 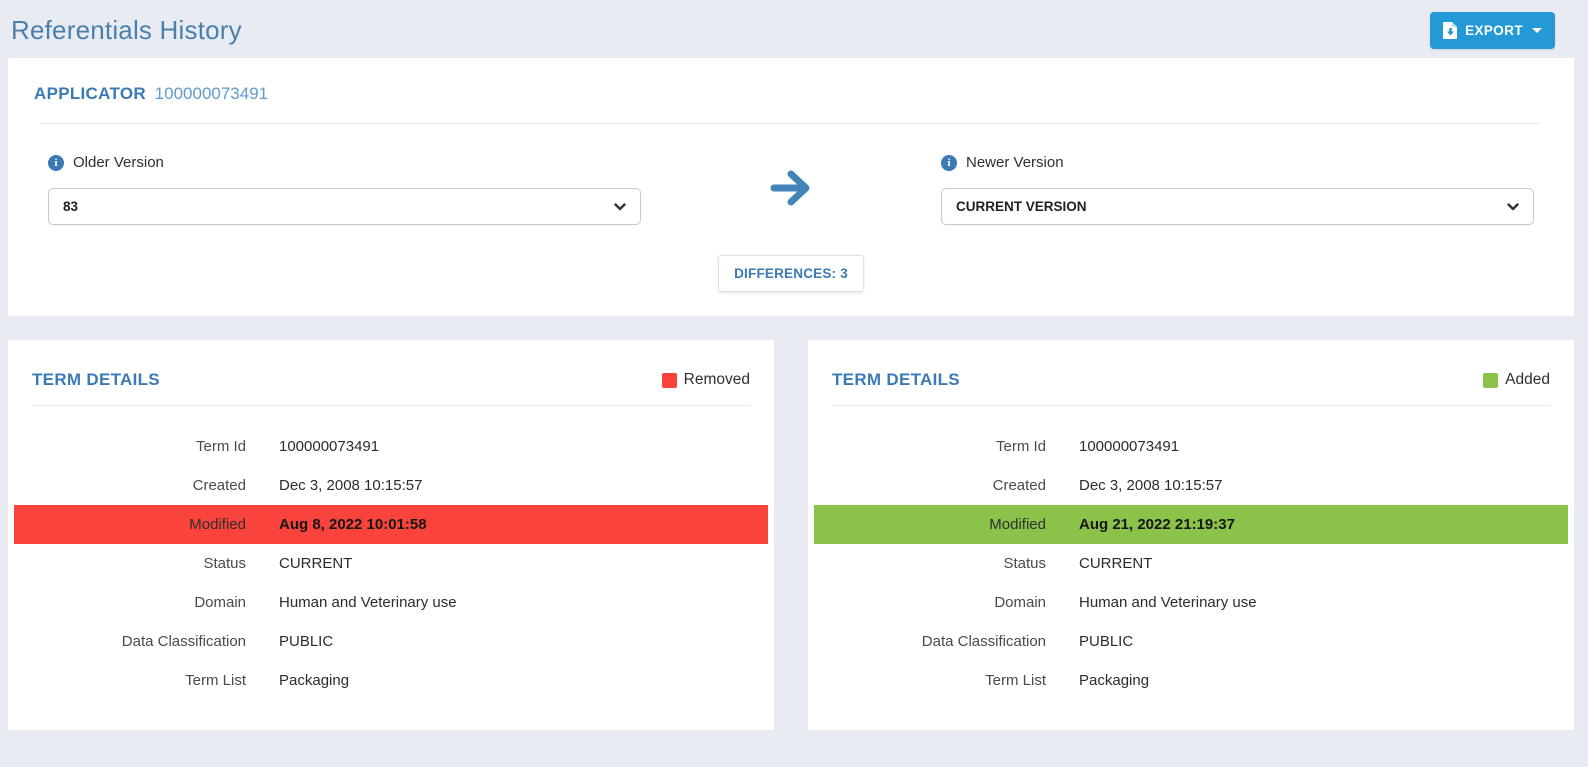 I want to click on differences-row: DIFFERENCES: 3, so click(x=791, y=273).